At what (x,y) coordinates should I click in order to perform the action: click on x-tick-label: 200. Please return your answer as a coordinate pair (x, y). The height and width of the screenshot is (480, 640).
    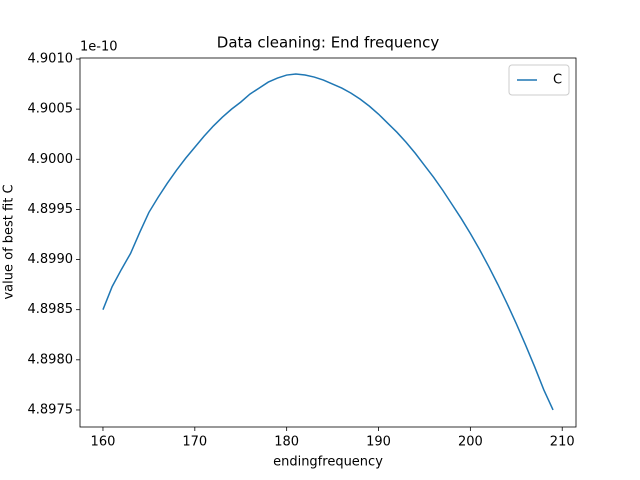
    Looking at the image, I should click on (470, 442).